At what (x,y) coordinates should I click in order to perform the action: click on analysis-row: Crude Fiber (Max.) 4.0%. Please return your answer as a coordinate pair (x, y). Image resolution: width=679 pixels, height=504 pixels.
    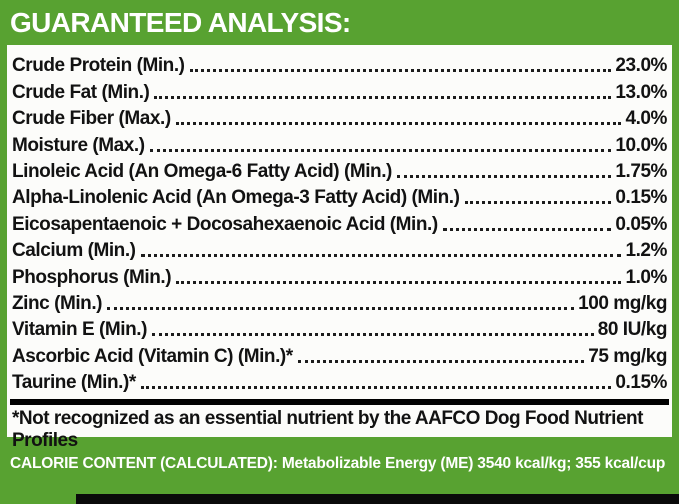
    Looking at the image, I should click on (339, 117).